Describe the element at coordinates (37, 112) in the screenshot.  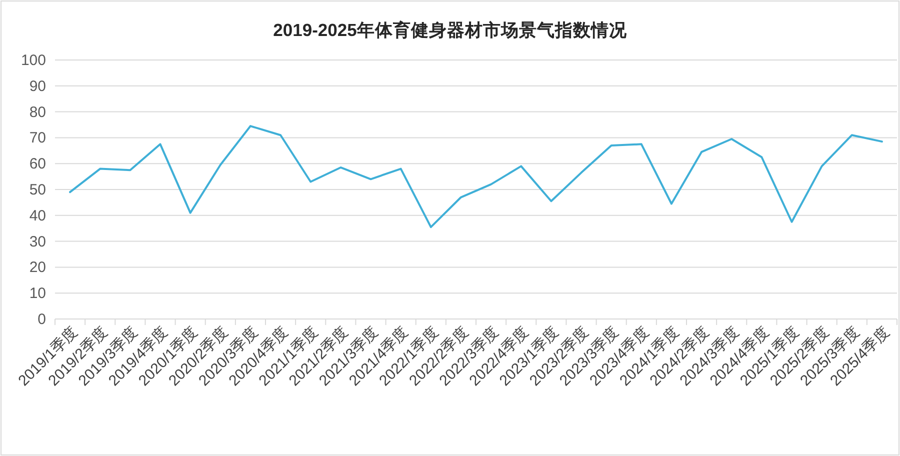
I see `y-tick-label: 80` at that location.